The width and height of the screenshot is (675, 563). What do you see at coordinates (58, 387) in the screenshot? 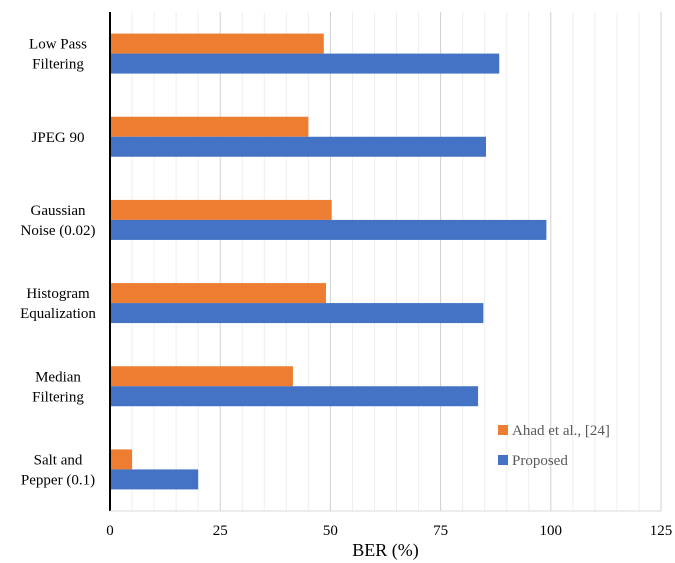
I see `category-label: Median Filtering` at bounding box center [58, 387].